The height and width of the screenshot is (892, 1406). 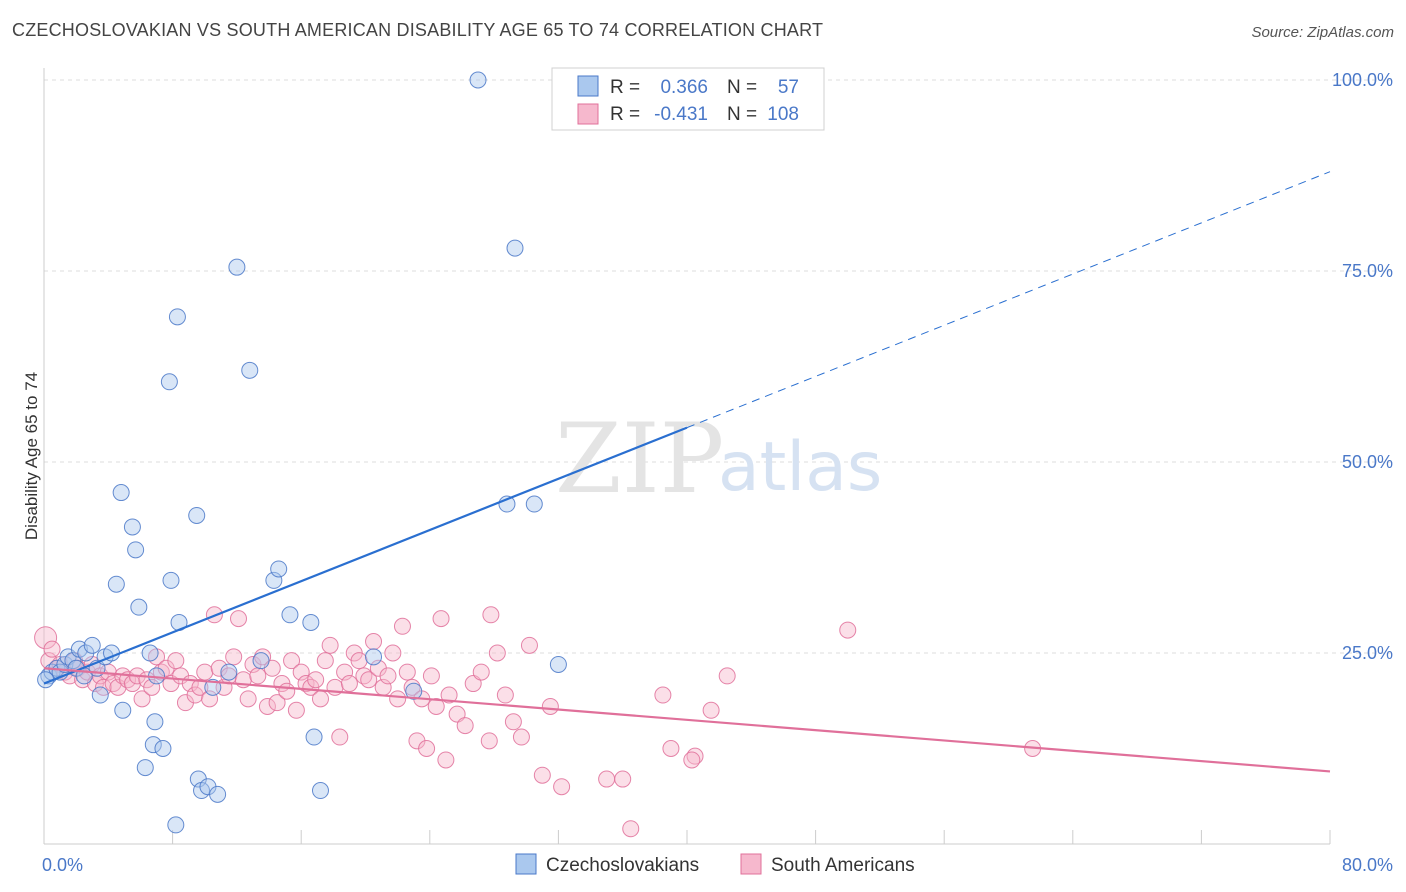 What do you see at coordinates (365, 555) in the screenshot?
I see `trend-line-czechoslovakians` at bounding box center [365, 555].